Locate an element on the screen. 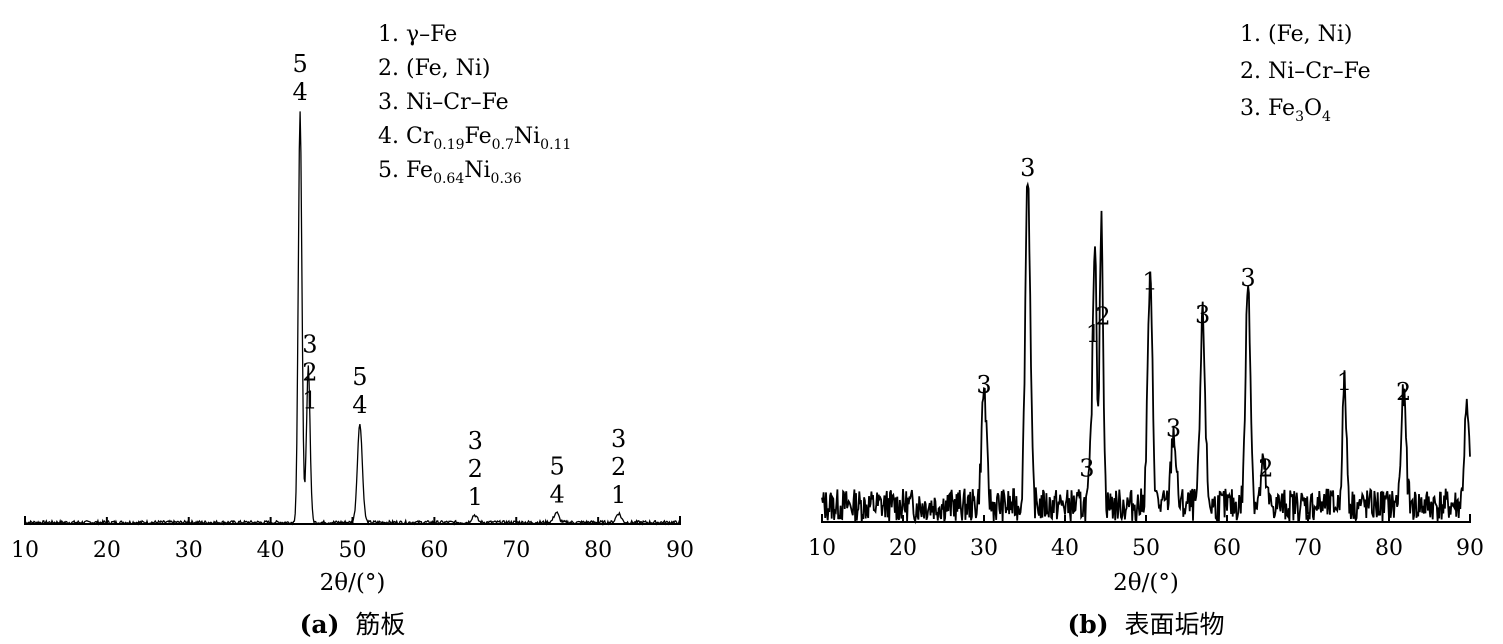  legend-entry: 2. Ni–Cr–Fe is located at coordinates (1305, 71).